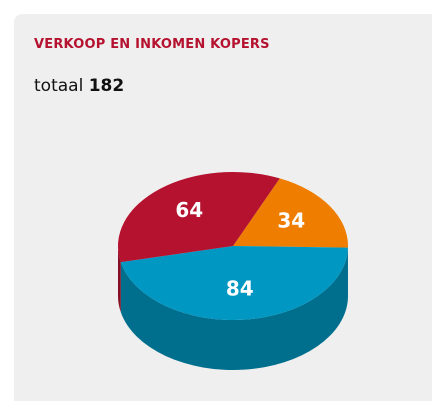 This screenshot has width=432, height=401. Describe the element at coordinates (291, 221) in the screenshot. I see `data-label: 34` at that location.